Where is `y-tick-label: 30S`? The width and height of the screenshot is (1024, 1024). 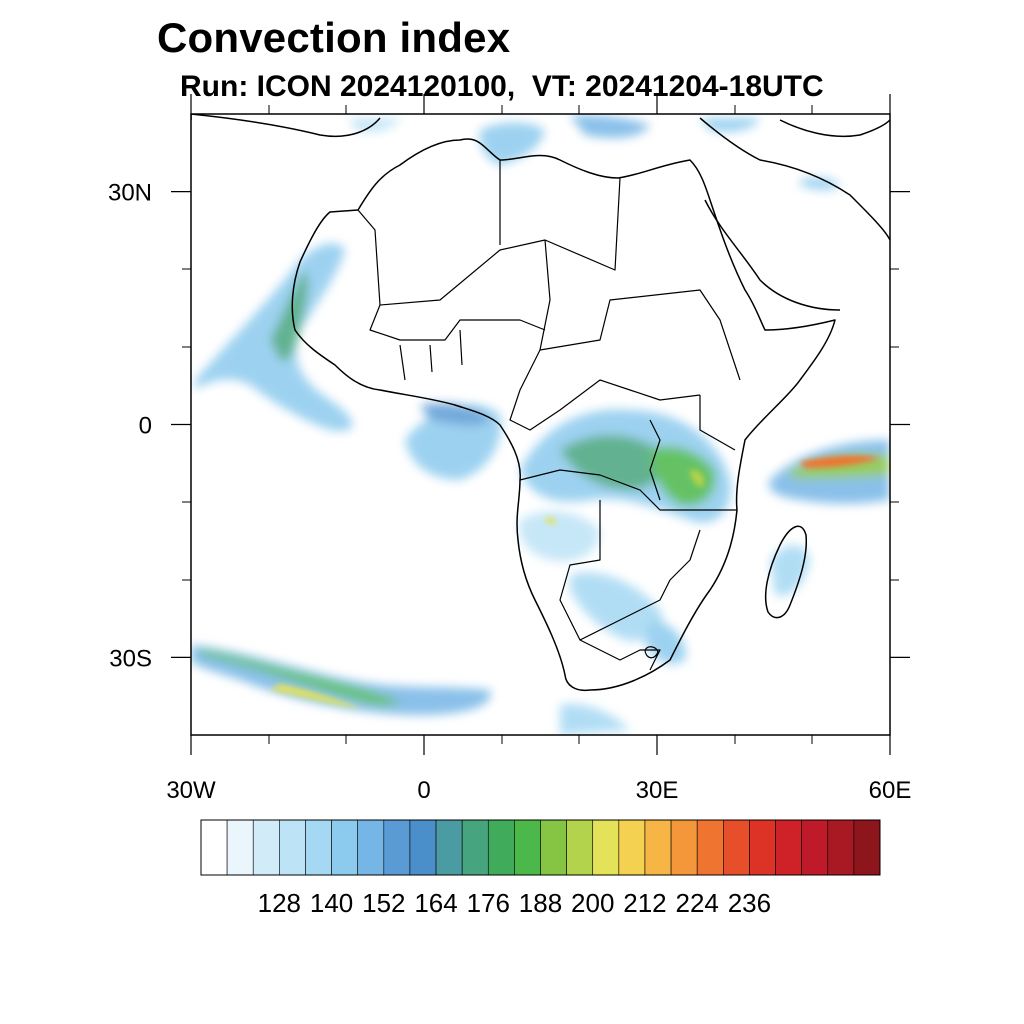 y-tick-label: 30S is located at coordinates (130, 658).